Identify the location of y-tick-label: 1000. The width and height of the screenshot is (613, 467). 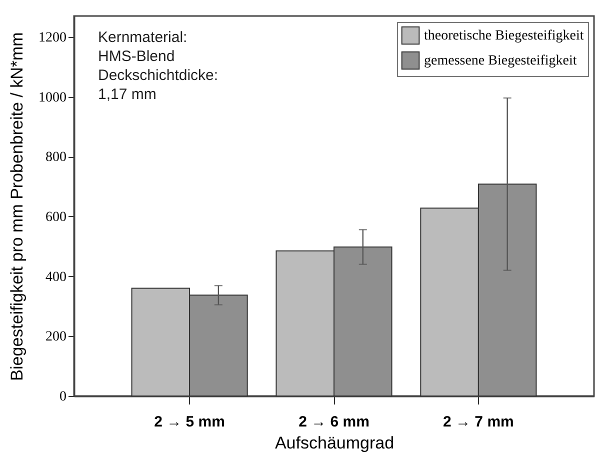
(52, 98).